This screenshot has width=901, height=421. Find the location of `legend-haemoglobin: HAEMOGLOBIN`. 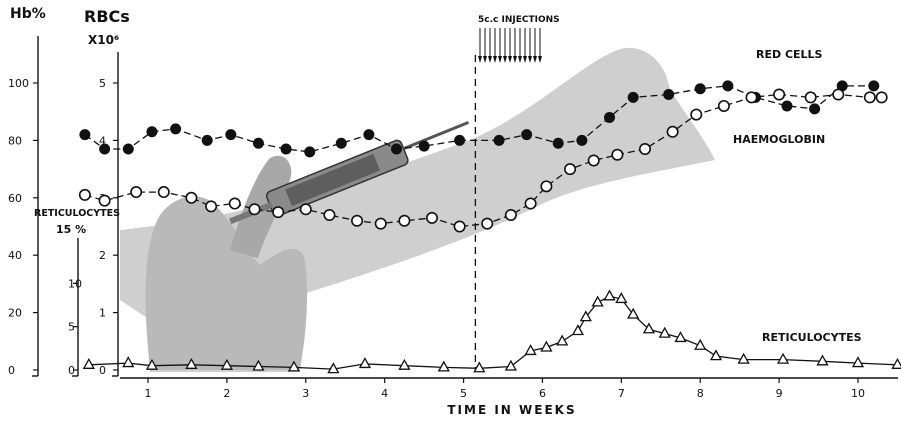

legend-haemoglobin: HAEMOGLOBIN is located at coordinates (779, 139).